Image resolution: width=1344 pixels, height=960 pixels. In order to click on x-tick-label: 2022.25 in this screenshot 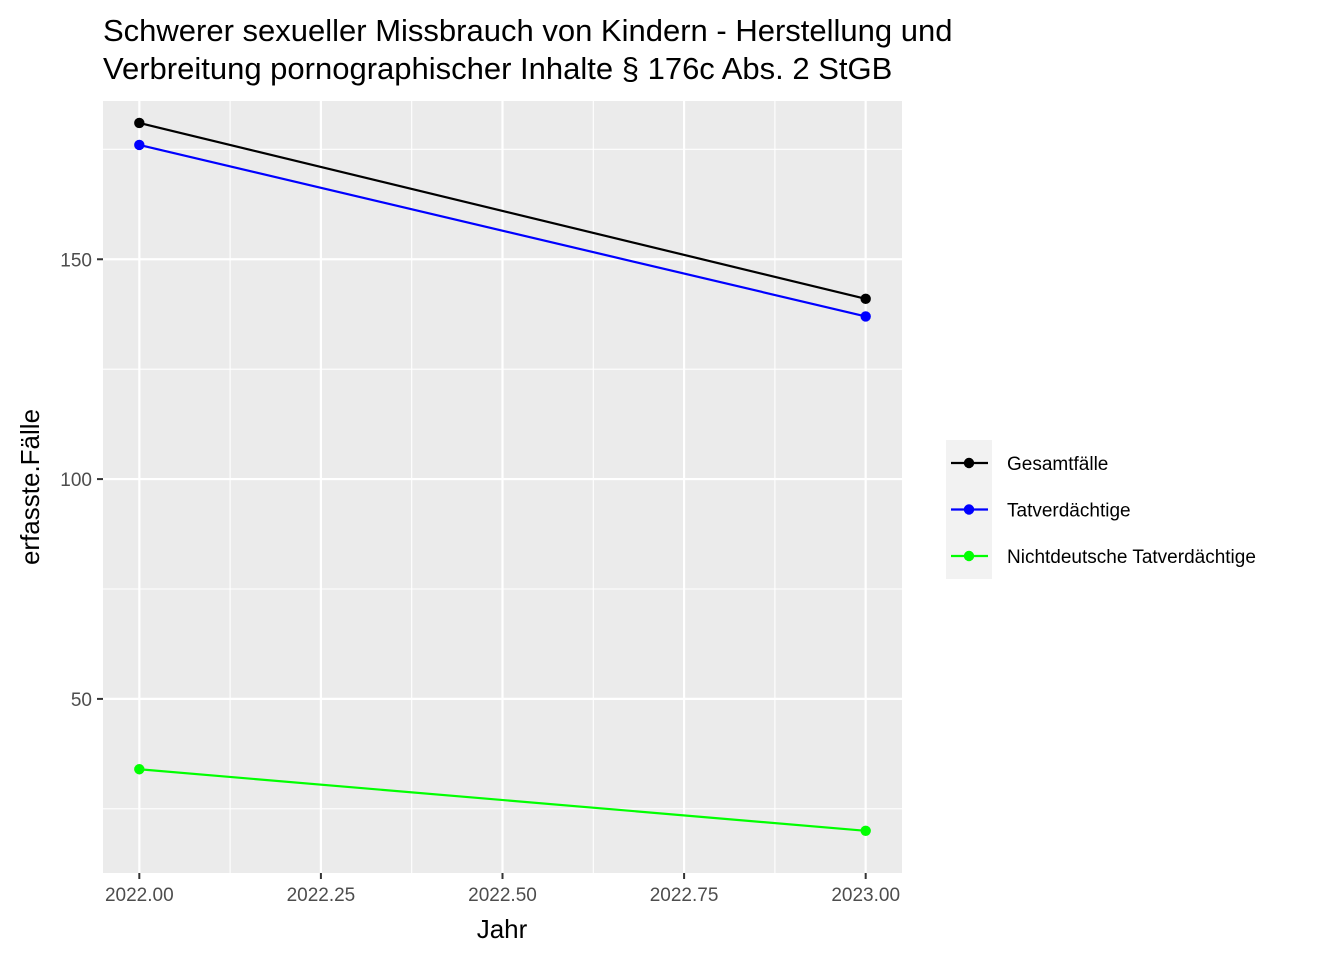, I will do `click(321, 895)`.